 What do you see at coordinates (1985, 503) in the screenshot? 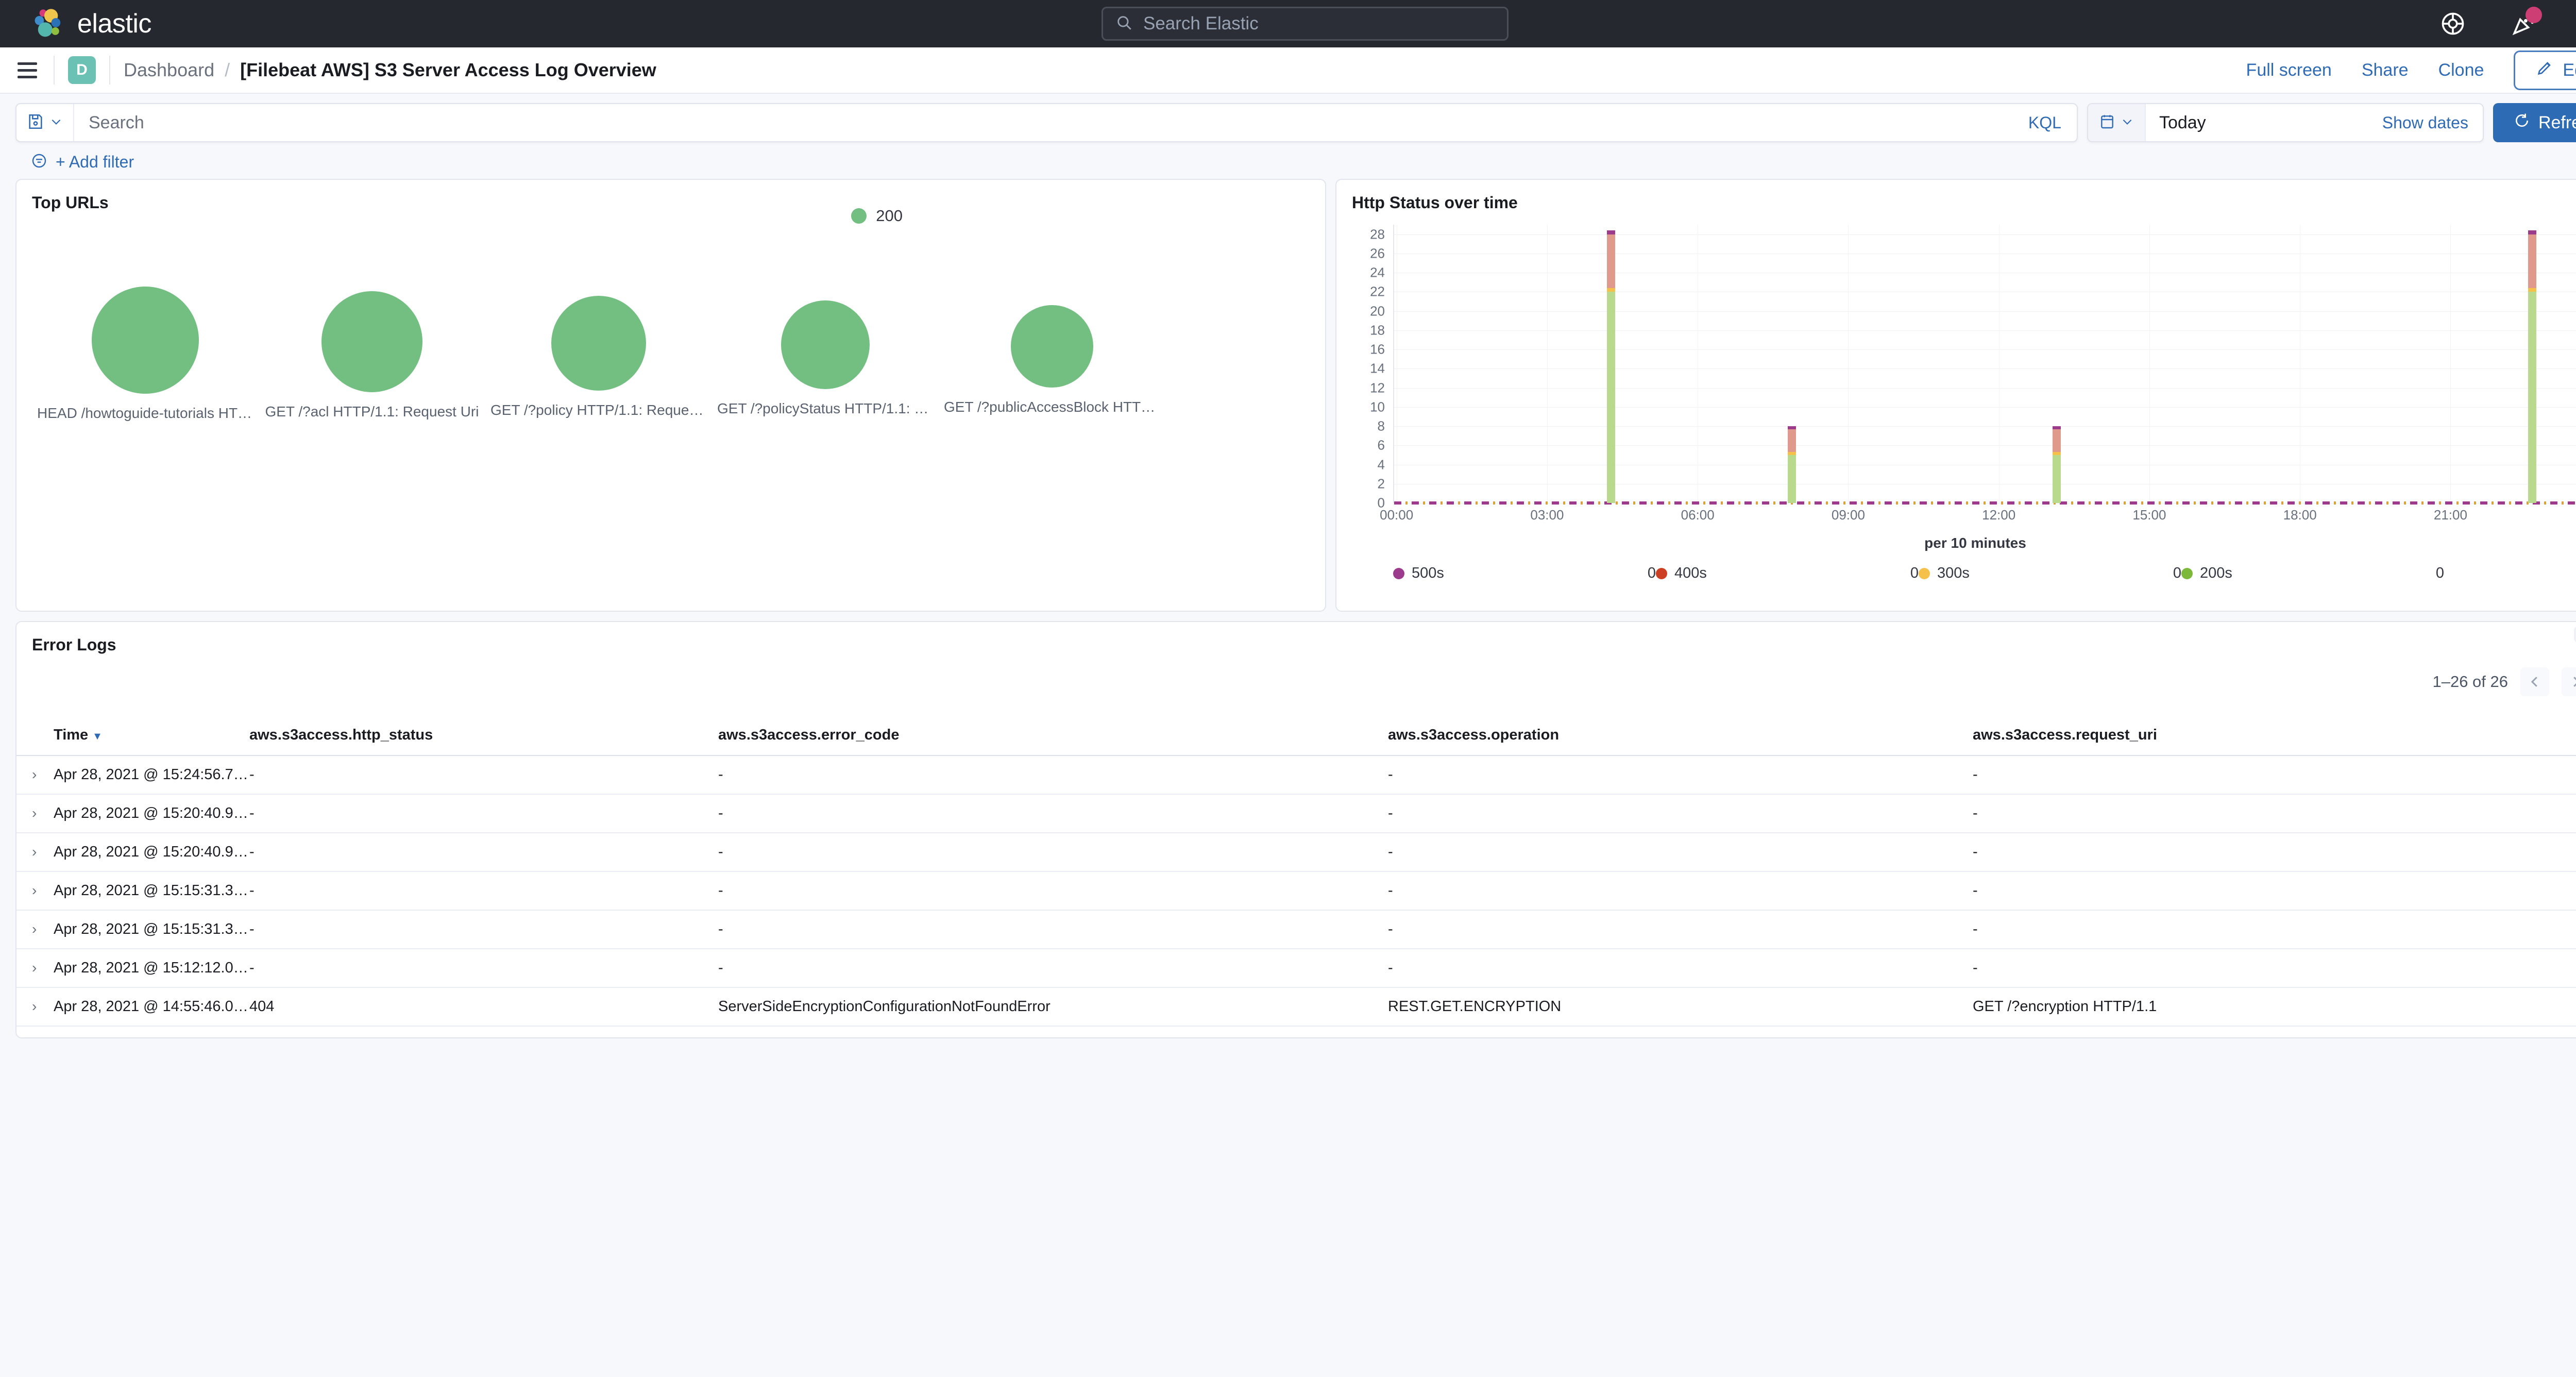
I see `zero-baseline` at bounding box center [1985, 503].